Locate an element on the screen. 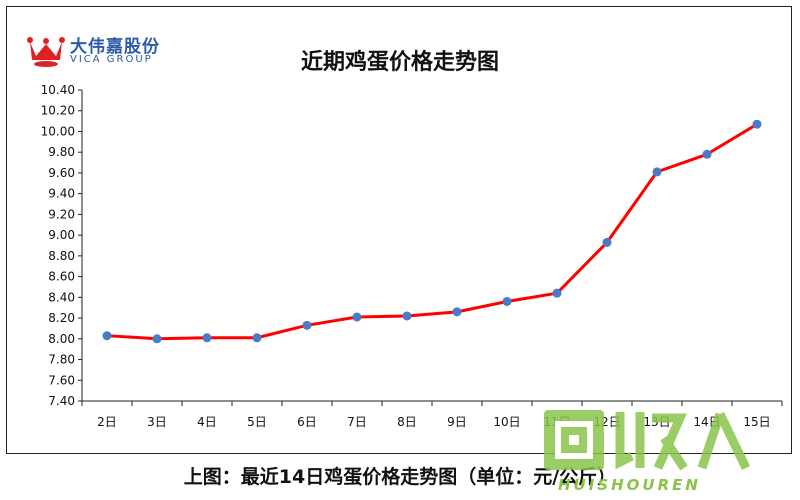 The height and width of the screenshot is (500, 800). chart-title: 近期鸡蛋价格走势图 is located at coordinates (399, 62).